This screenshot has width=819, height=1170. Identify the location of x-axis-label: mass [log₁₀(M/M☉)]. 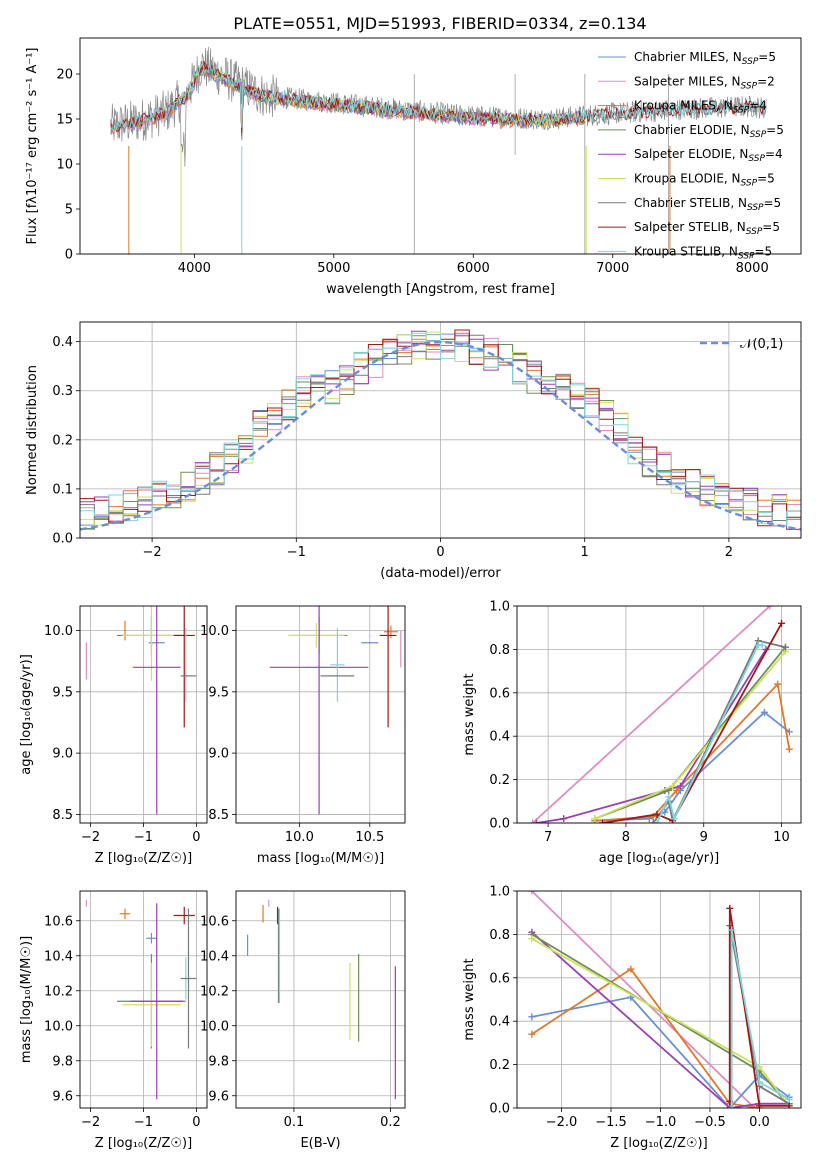
(320, 858).